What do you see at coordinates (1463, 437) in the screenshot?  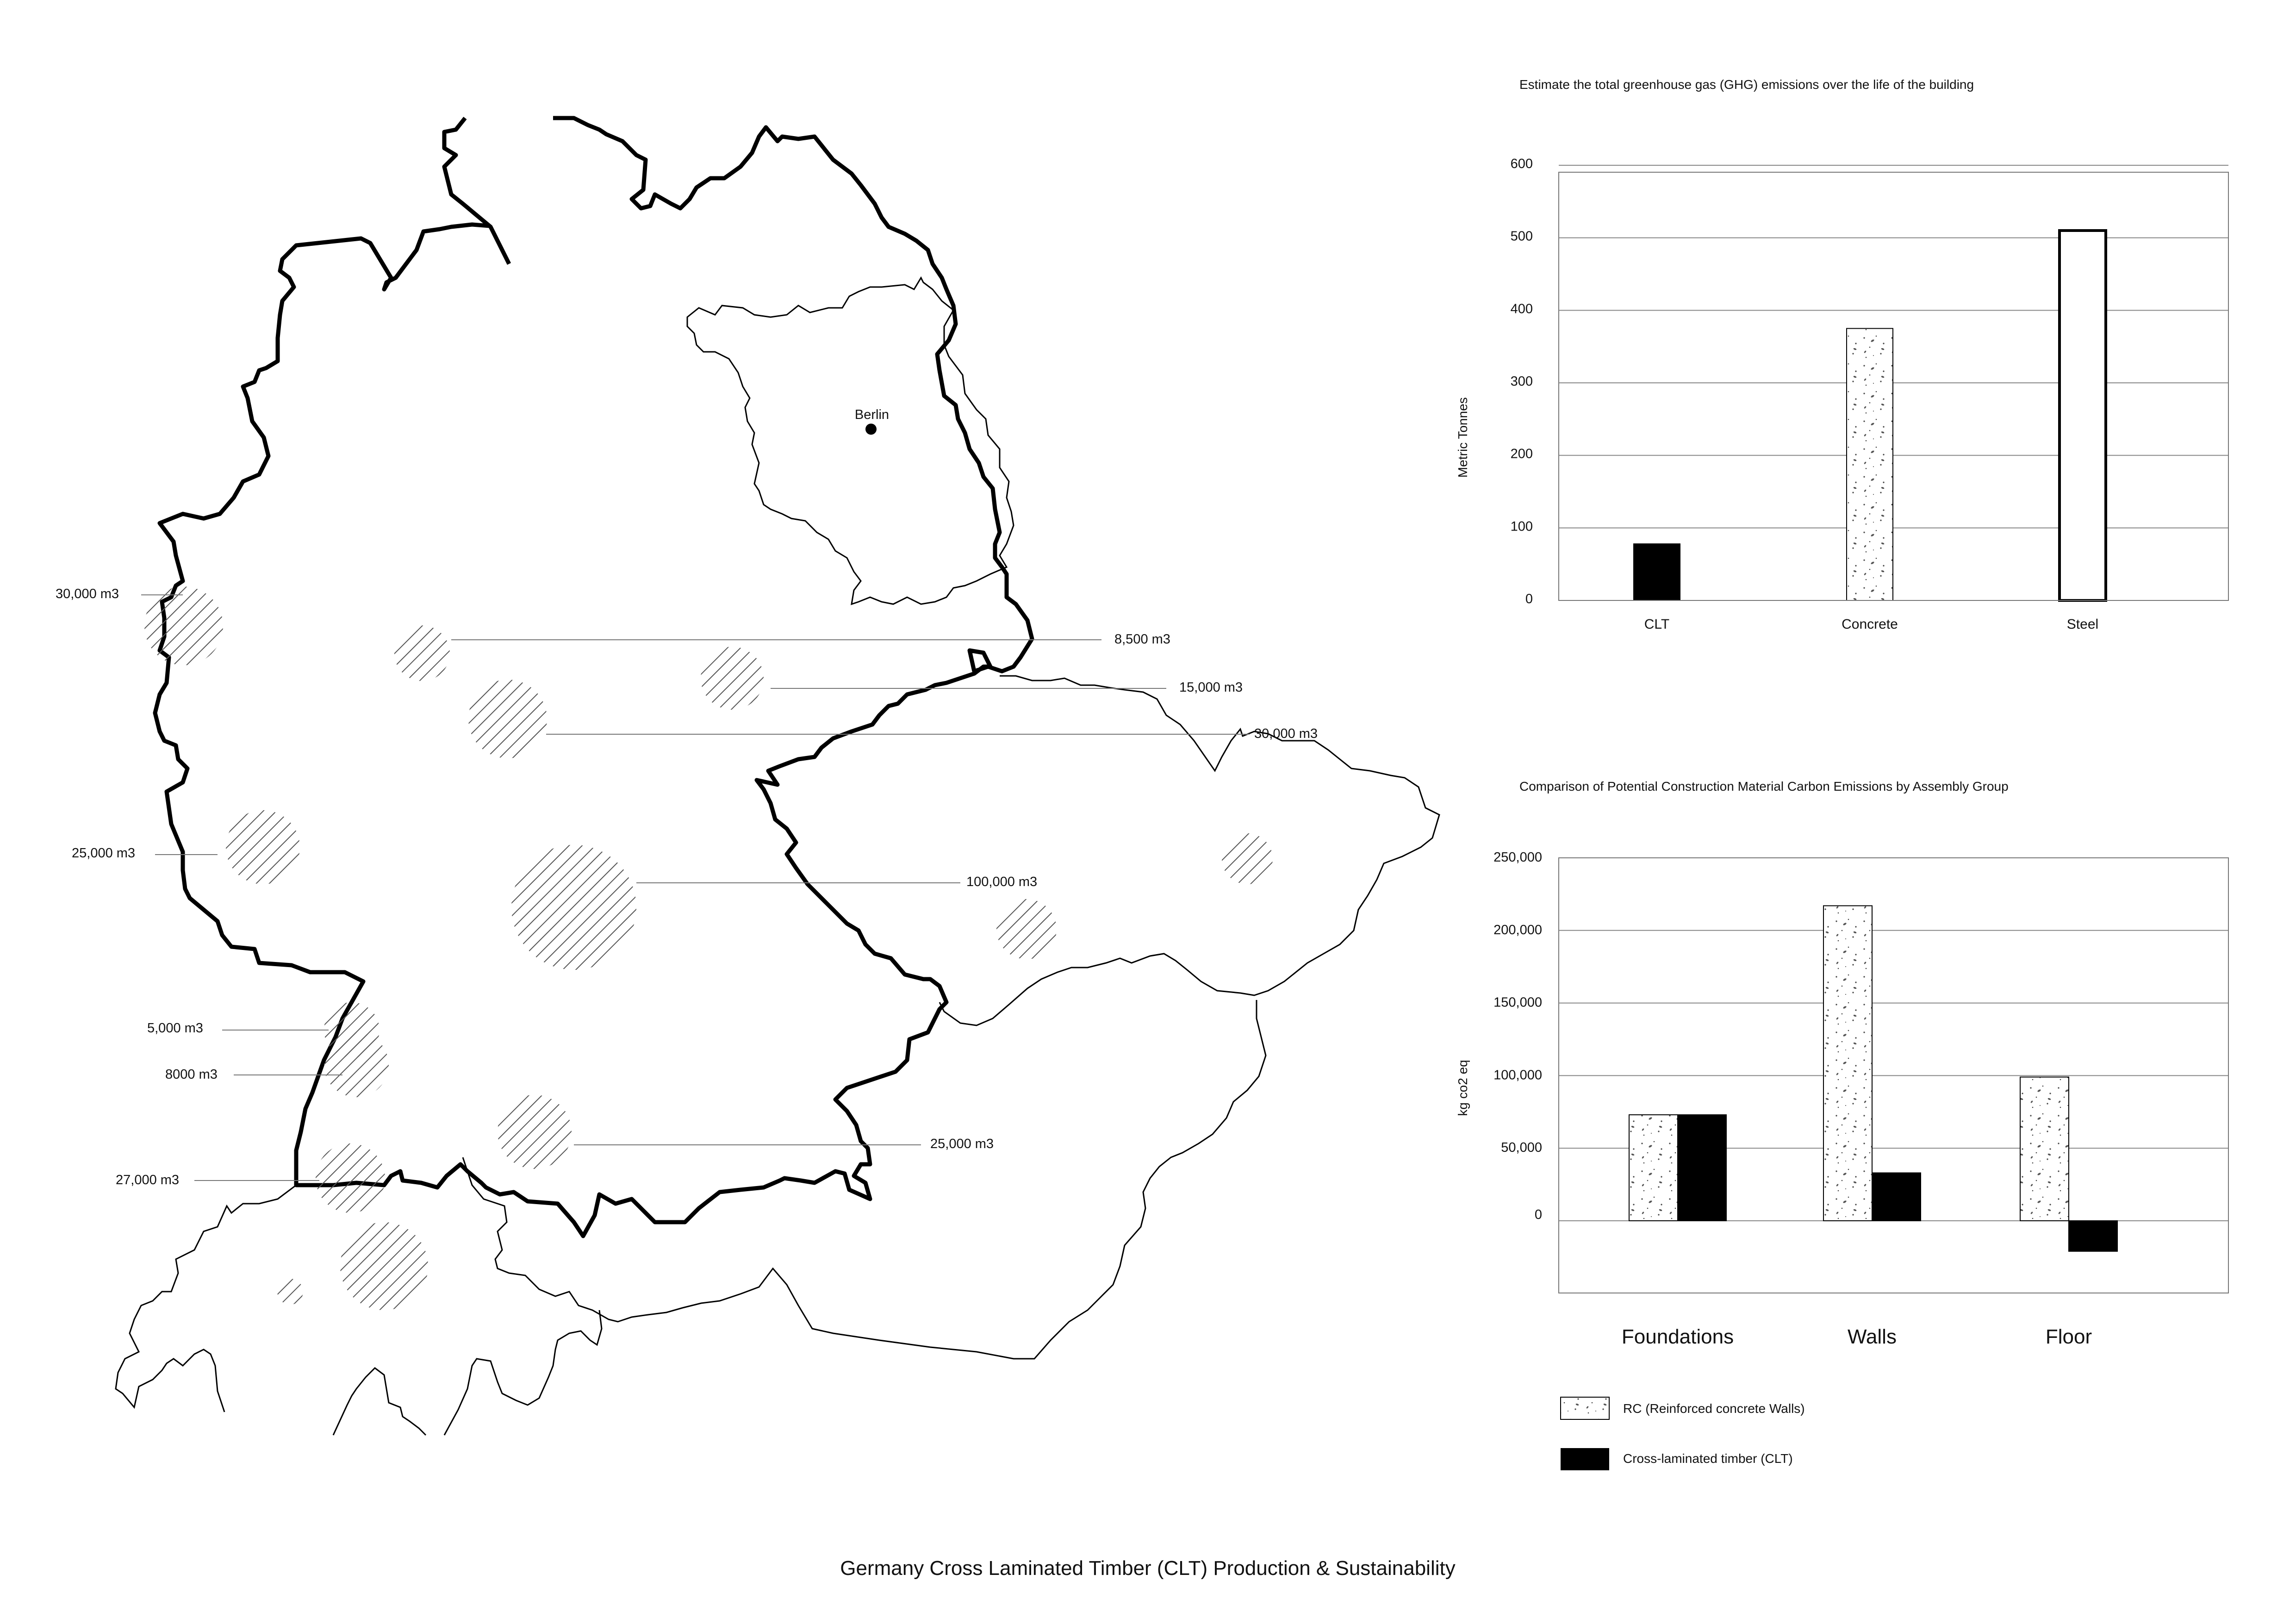 I see `y-axis-label: Metric Tonnes` at bounding box center [1463, 437].